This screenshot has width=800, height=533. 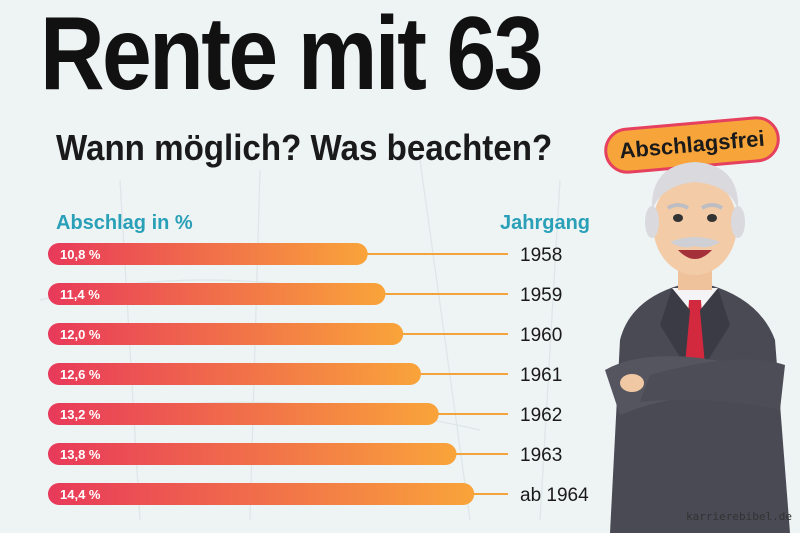 What do you see at coordinates (234, 374) in the screenshot?
I see `bar-1961` at bounding box center [234, 374].